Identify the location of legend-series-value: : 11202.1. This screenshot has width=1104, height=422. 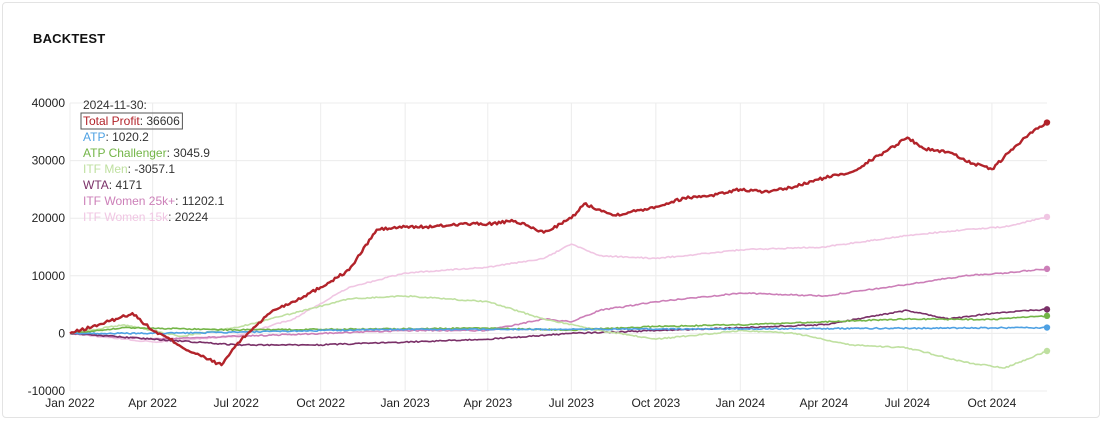
(199, 201).